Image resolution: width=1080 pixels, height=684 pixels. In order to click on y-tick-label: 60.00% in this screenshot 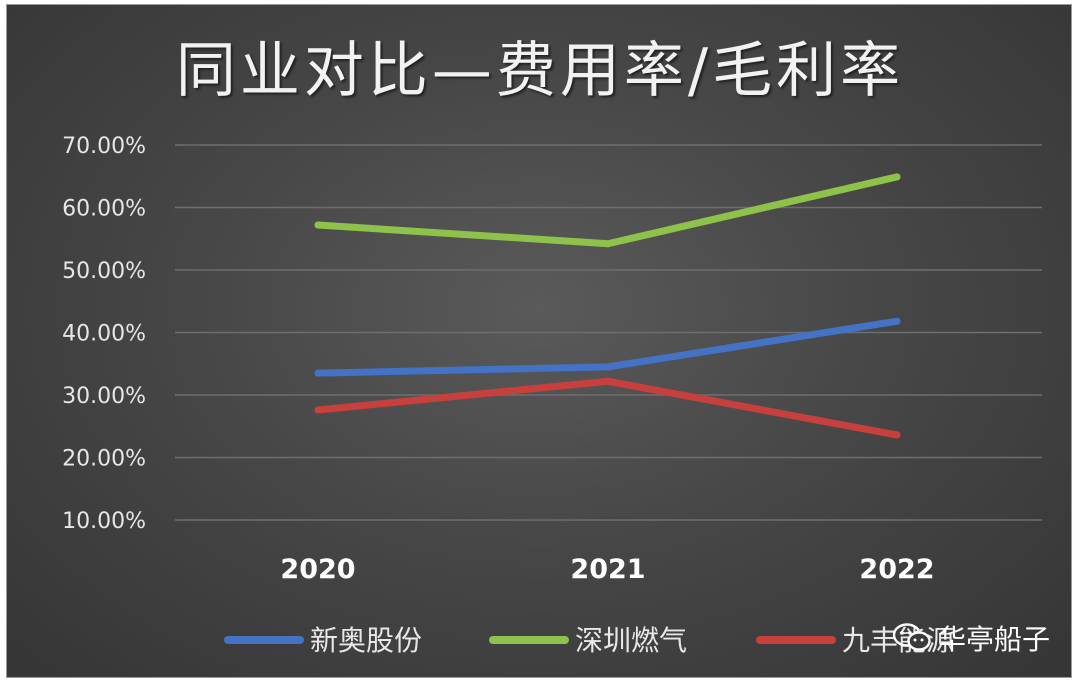, I will do `click(104, 209)`.